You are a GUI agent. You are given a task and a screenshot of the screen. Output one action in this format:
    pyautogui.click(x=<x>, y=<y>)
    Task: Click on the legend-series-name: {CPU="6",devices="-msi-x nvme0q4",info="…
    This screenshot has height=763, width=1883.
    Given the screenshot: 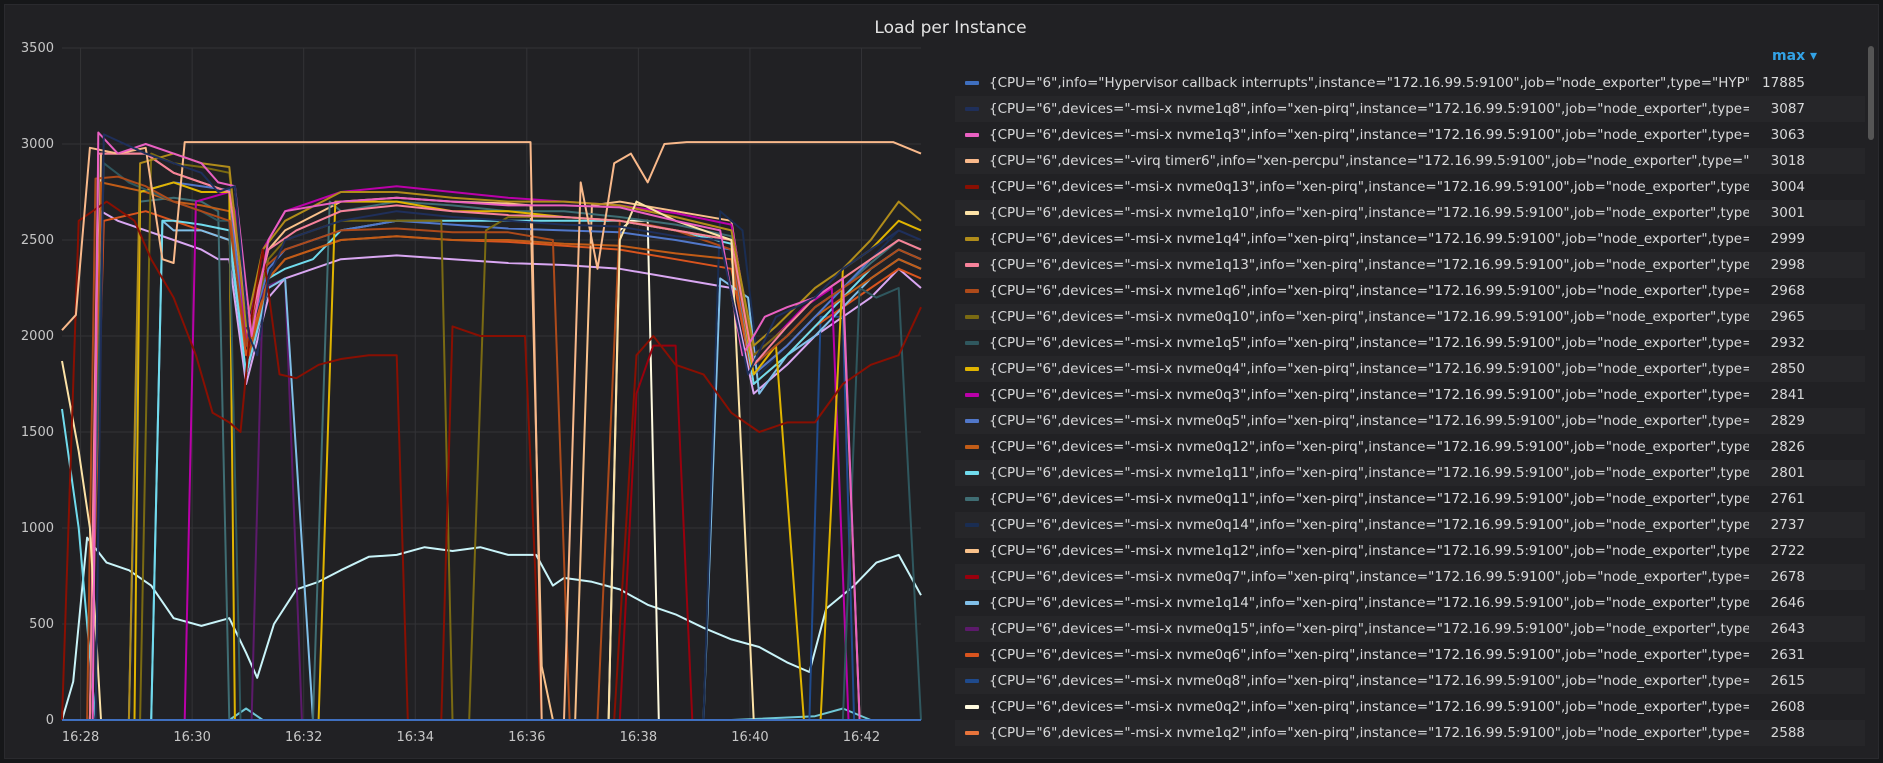 What is the action you would take?
    pyautogui.click(x=1369, y=369)
    